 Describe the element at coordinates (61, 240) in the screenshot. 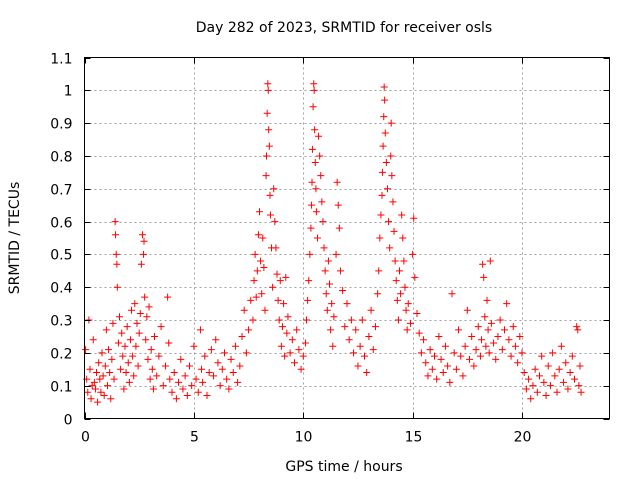

I see `y-tick-labels: 0 0.1 0.2 0.3 0.4 0.5 0.6 0.7 0.8 0.9 1 1.1` at that location.